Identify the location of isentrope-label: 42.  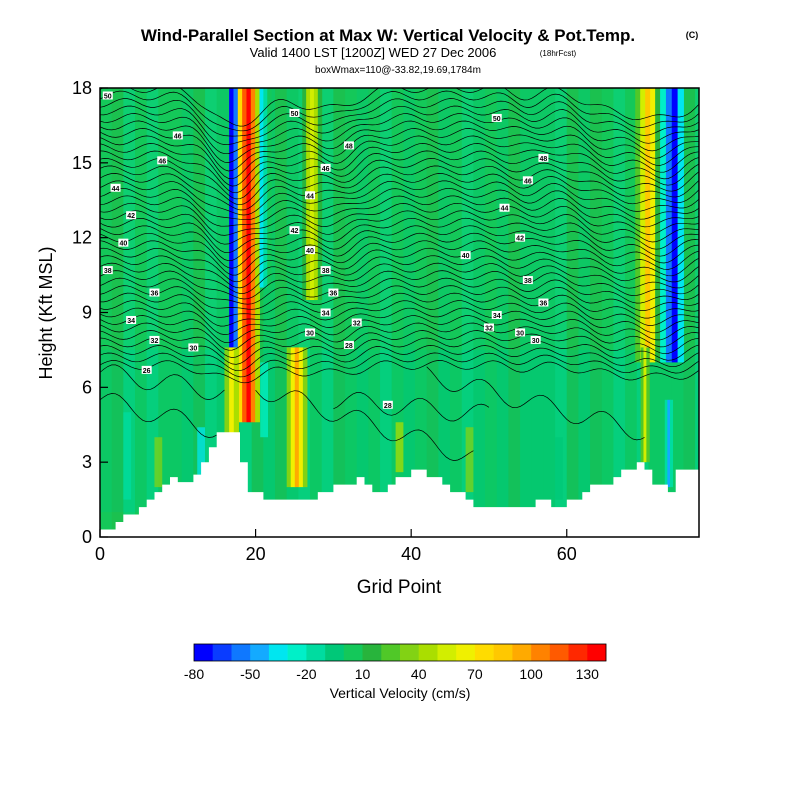
(520, 239).